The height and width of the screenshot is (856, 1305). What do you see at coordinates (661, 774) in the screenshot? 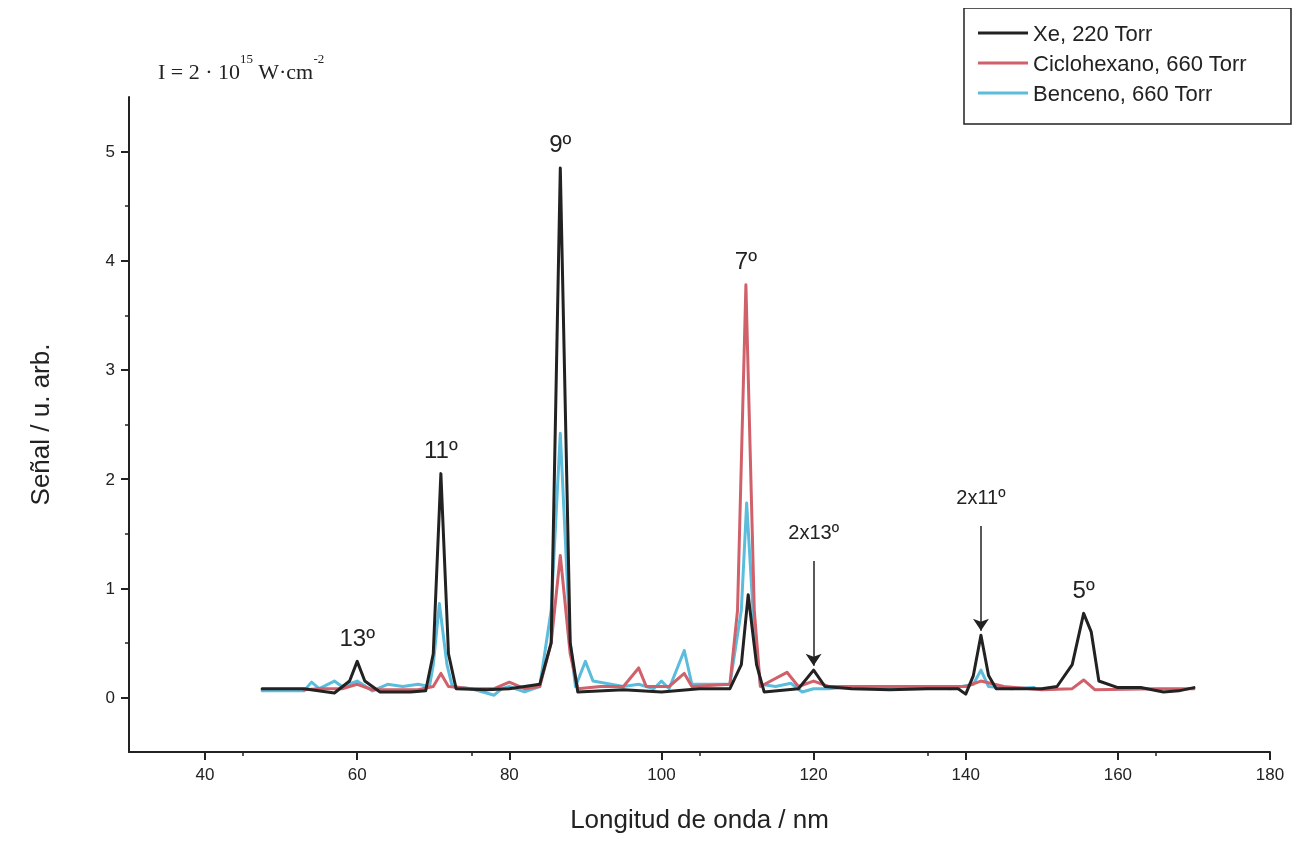
I see `x-tick-label: 100` at bounding box center [661, 774].